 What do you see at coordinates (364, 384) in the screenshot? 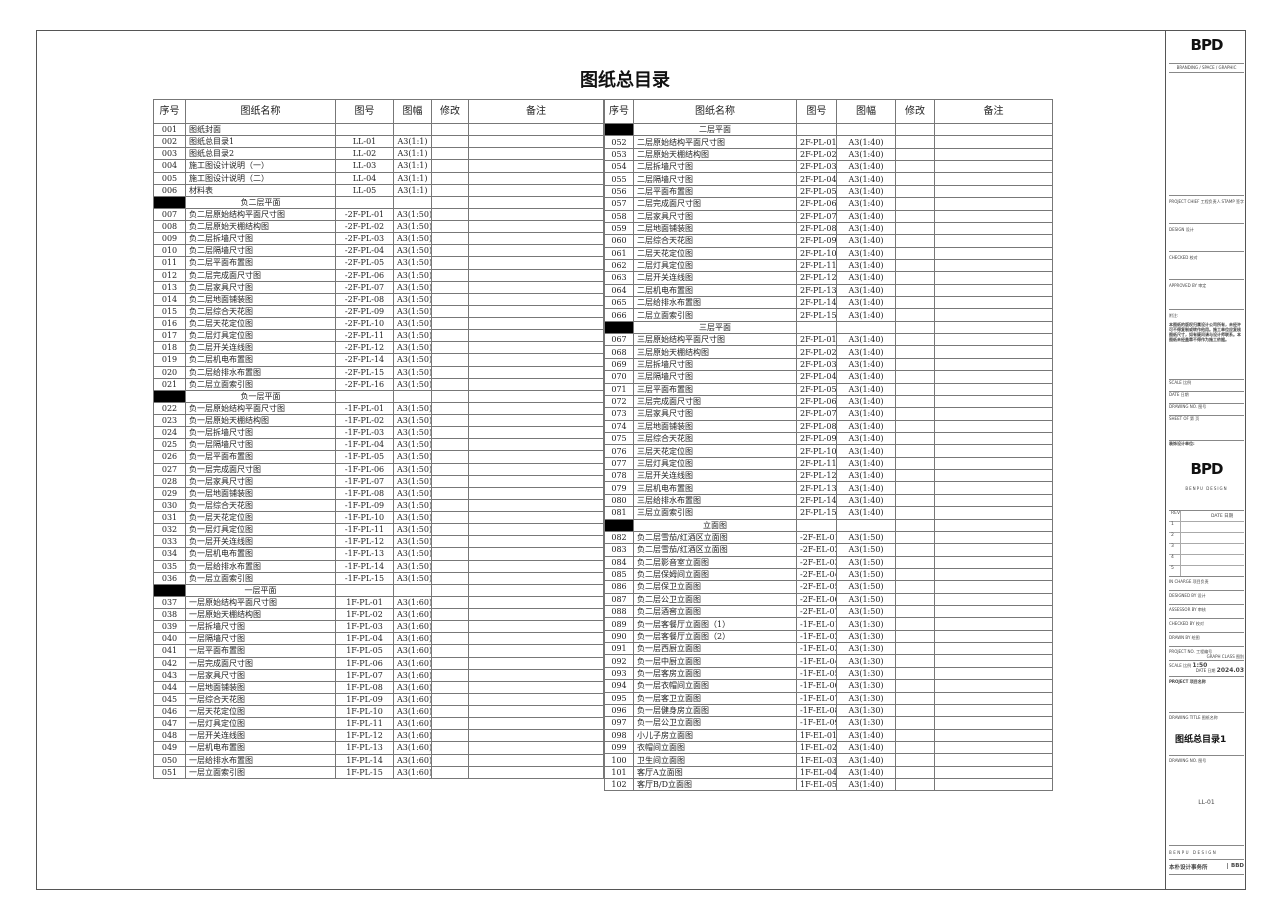
I see `row-number: -2F-PL-16` at bounding box center [364, 384].